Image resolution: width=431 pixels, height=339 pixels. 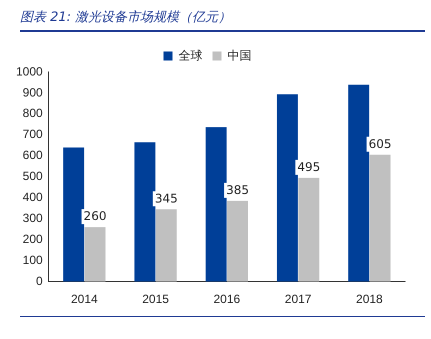 I want to click on x-tick-label: 2016, so click(x=227, y=299).